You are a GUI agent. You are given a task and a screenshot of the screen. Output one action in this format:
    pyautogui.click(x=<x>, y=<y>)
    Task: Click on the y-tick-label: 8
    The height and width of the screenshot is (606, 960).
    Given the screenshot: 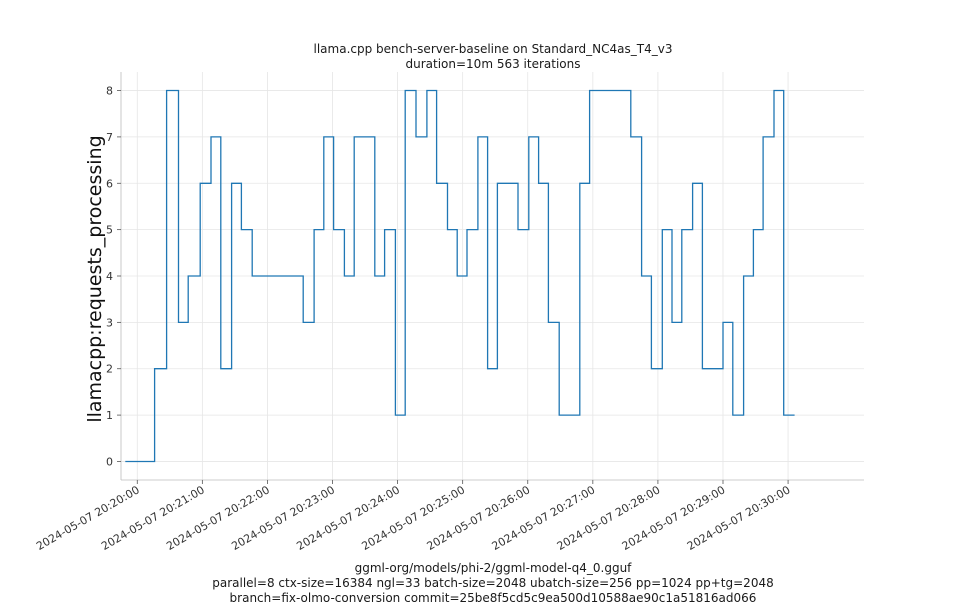 What is the action you would take?
    pyautogui.click(x=109, y=91)
    